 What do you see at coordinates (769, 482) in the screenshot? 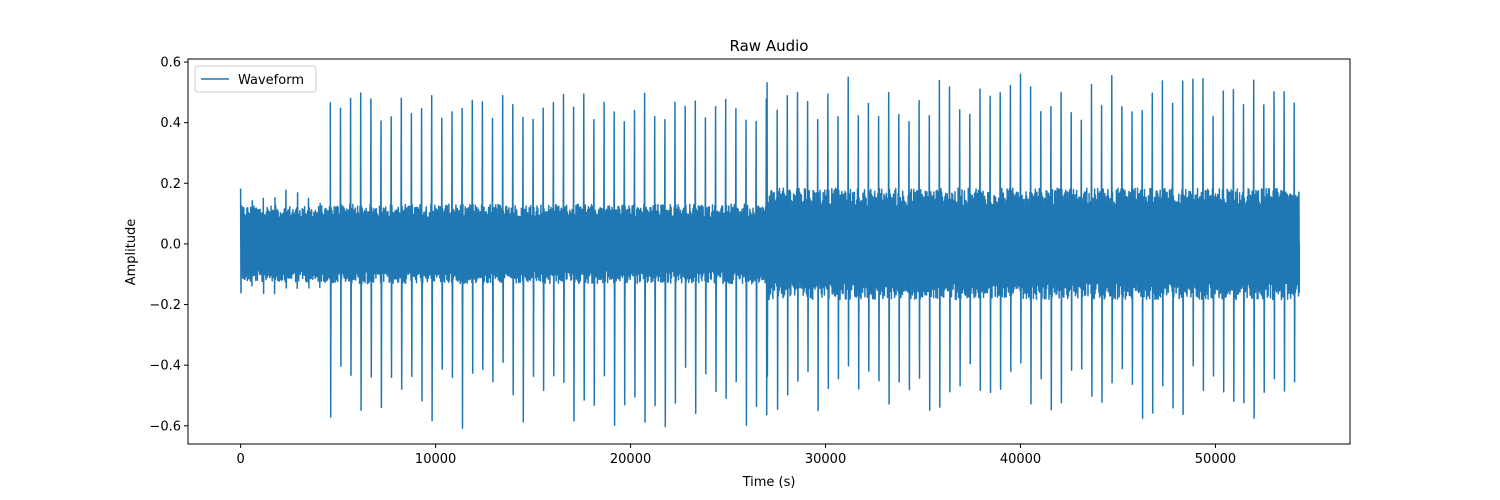
I see `x-axis-label: Time (s)` at bounding box center [769, 482].